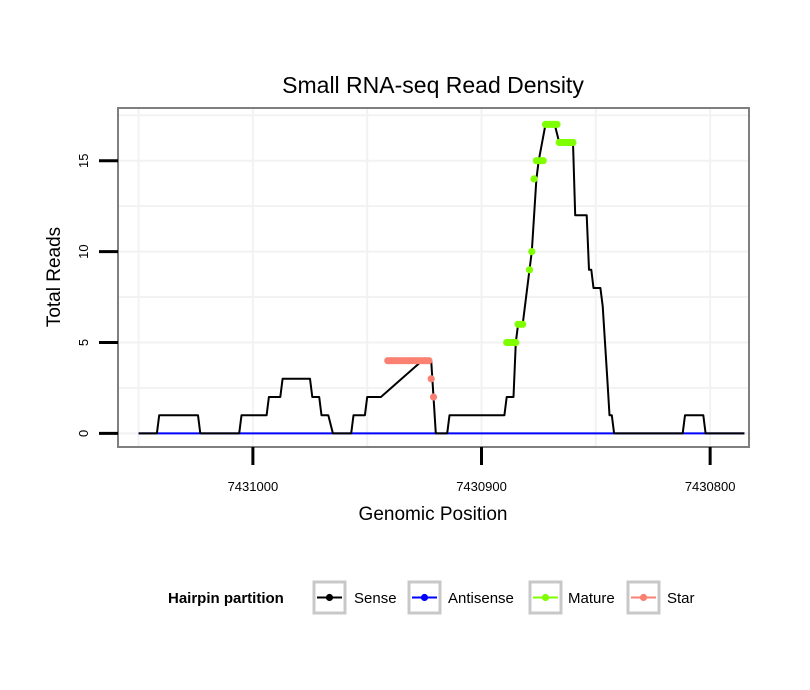  Describe the element at coordinates (591, 598) in the screenshot. I see `legend-label-mature: Mature` at that location.